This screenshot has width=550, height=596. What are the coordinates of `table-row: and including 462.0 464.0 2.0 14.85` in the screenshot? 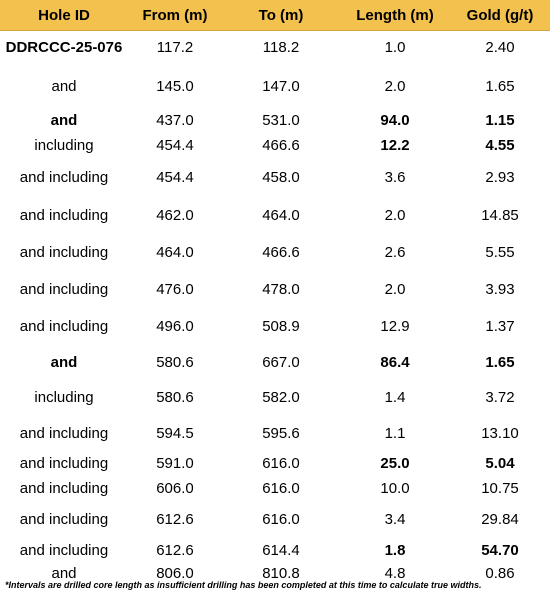 It's located at (275, 215).